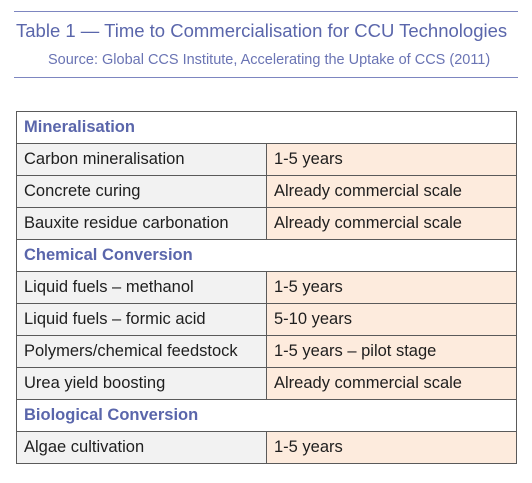 Image resolution: width=532 pixels, height=483 pixels. I want to click on table-row: Algae cultivation 1-5 years, so click(266, 447).